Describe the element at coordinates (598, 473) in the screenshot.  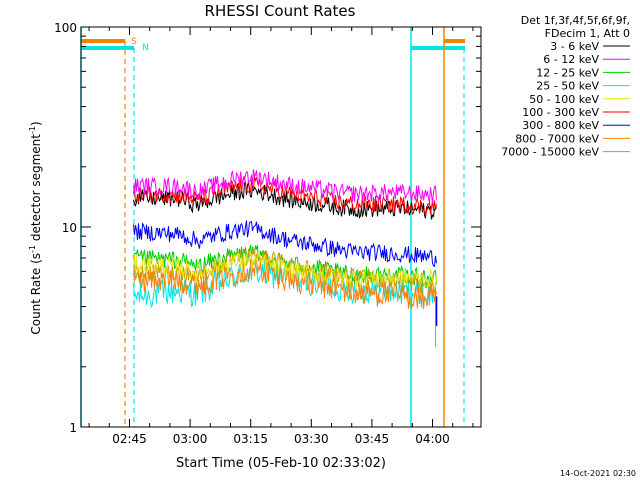
I see `timestamp: 14-Oct-2021 02:30` at that location.